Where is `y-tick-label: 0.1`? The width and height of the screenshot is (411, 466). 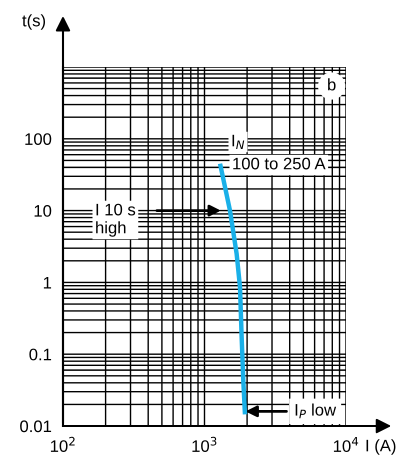
y-tick-label: 0.1 is located at coordinates (40, 354).